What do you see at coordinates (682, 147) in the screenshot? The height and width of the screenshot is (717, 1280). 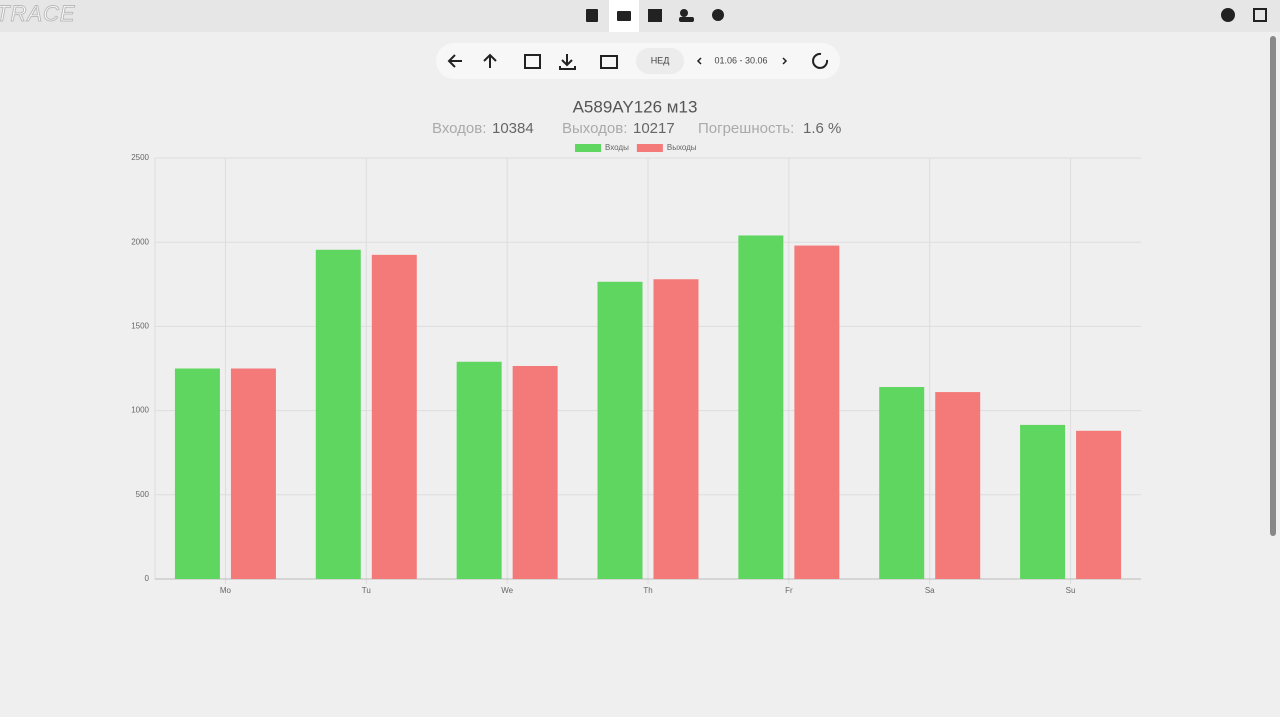 I see `legend-label: Выходы` at bounding box center [682, 147].